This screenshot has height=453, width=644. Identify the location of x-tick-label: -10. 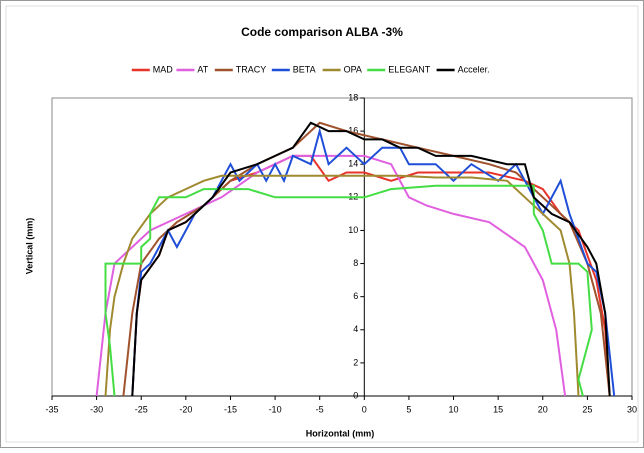
(275, 409).